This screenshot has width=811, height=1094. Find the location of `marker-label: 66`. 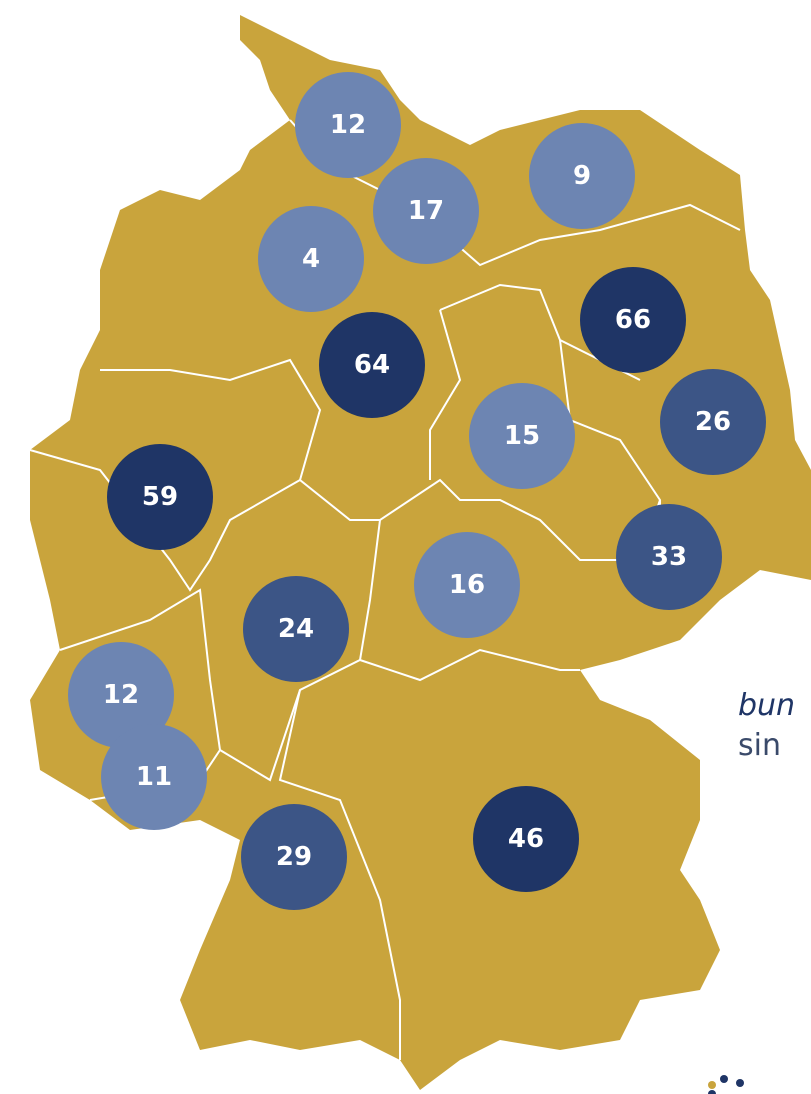

marker-label: 66 is located at coordinates (633, 320).